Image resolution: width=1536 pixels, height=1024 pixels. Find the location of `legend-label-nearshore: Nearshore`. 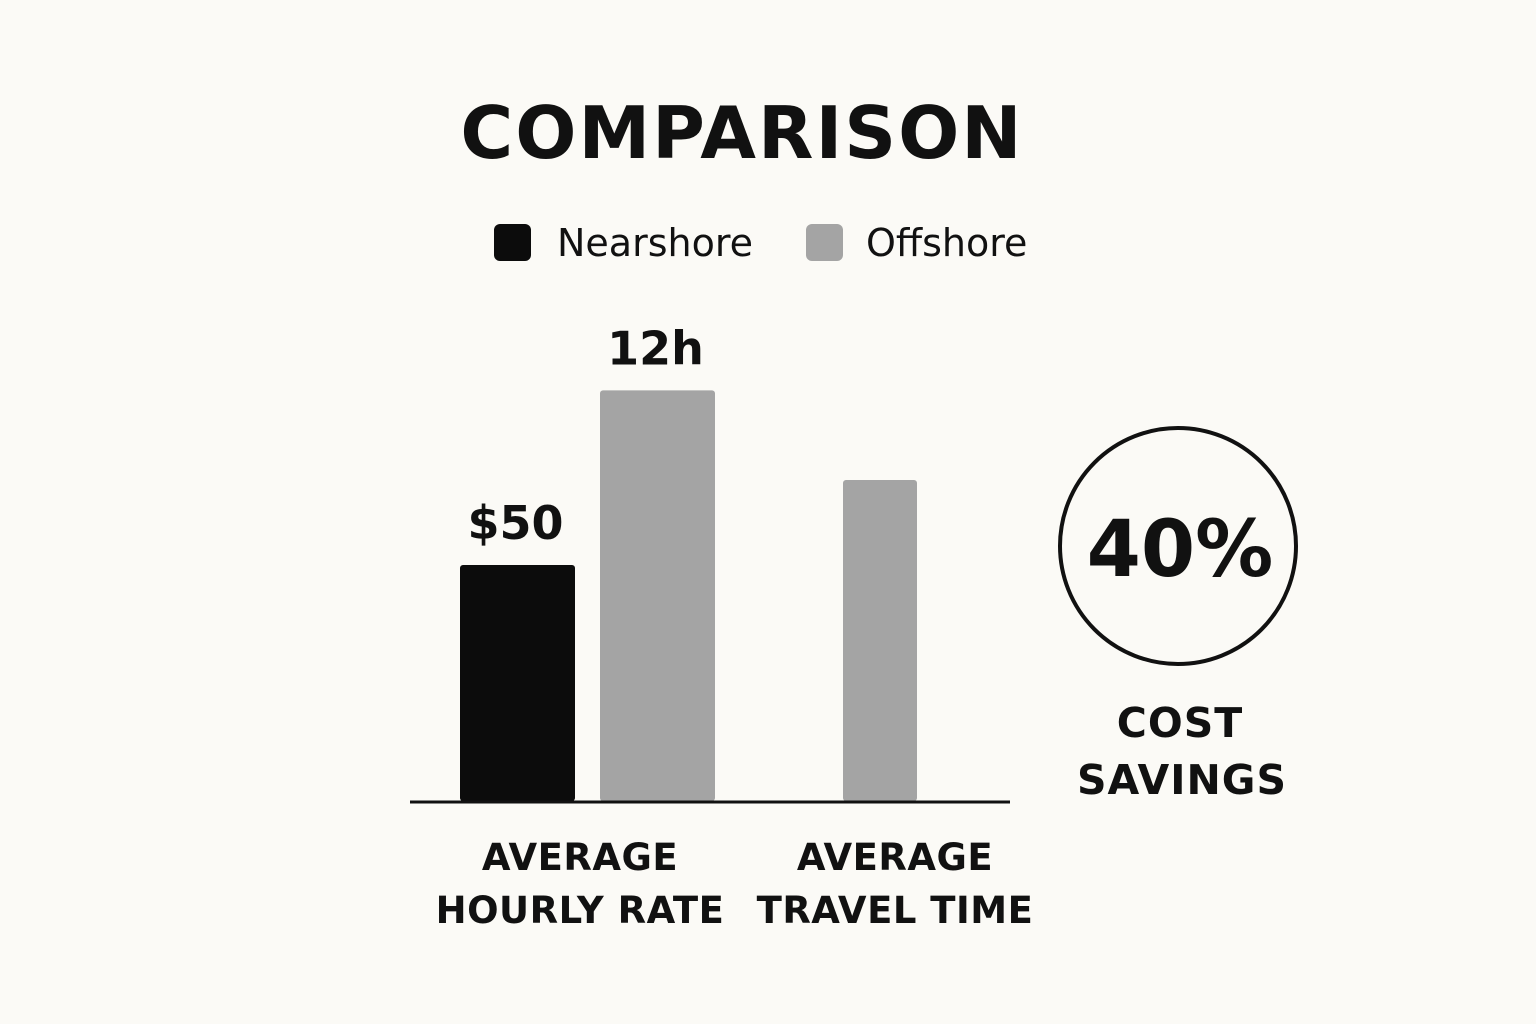

legend-label-nearshore: Nearshore is located at coordinates (655, 243).